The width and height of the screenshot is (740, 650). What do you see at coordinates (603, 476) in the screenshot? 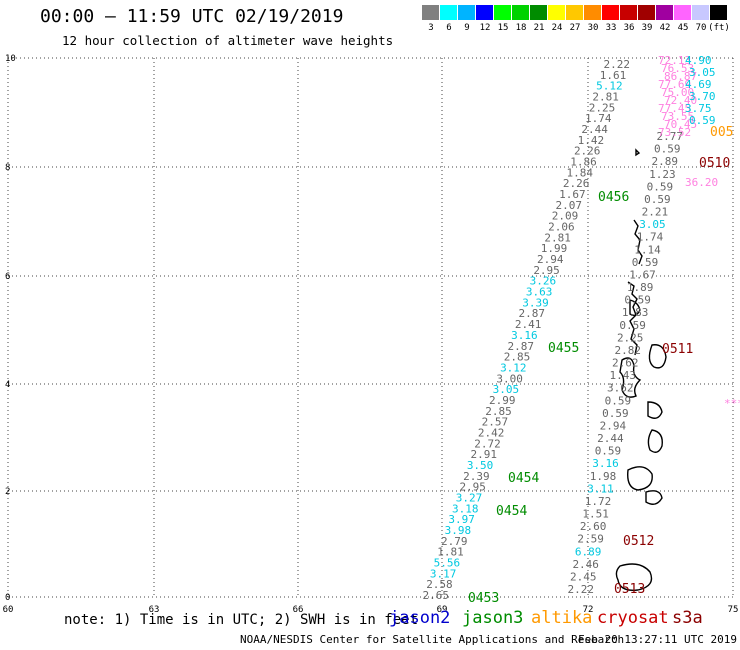
I see `swh-value: 1.98` at bounding box center [603, 476].